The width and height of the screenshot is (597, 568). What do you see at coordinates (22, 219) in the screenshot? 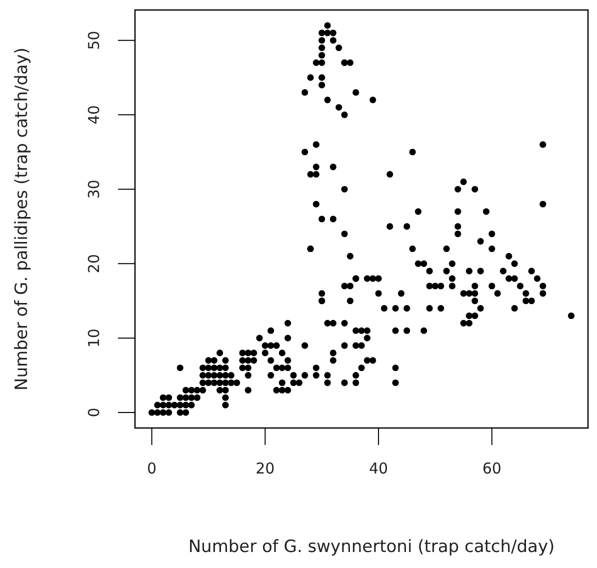
I see `y-axis-title: Number of G. pallidipes (trap catch/day)` at bounding box center [22, 219].